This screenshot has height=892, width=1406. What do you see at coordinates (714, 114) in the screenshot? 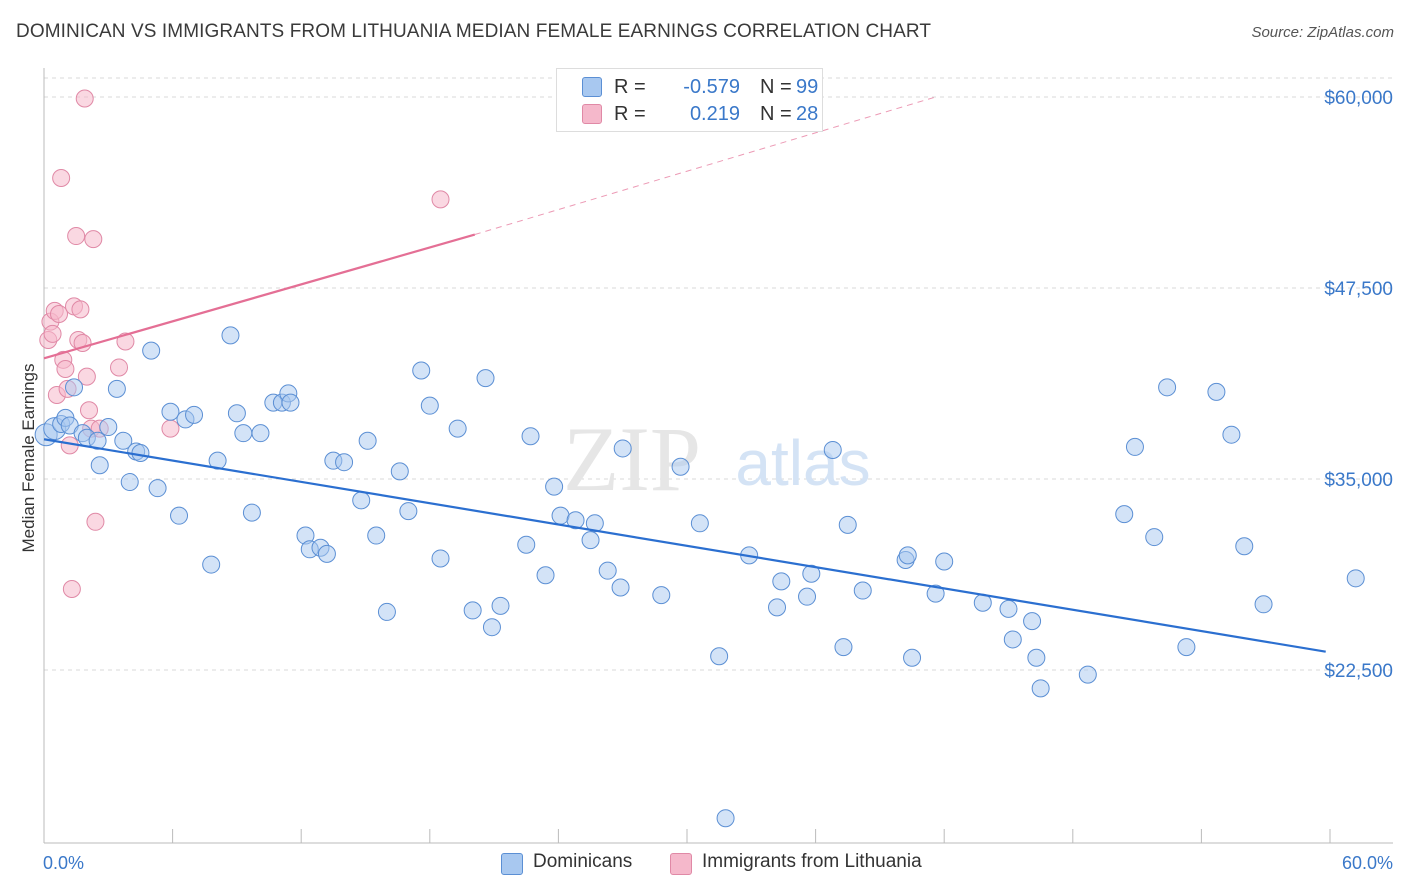
I see `r-value: 0.219` at bounding box center [714, 114].